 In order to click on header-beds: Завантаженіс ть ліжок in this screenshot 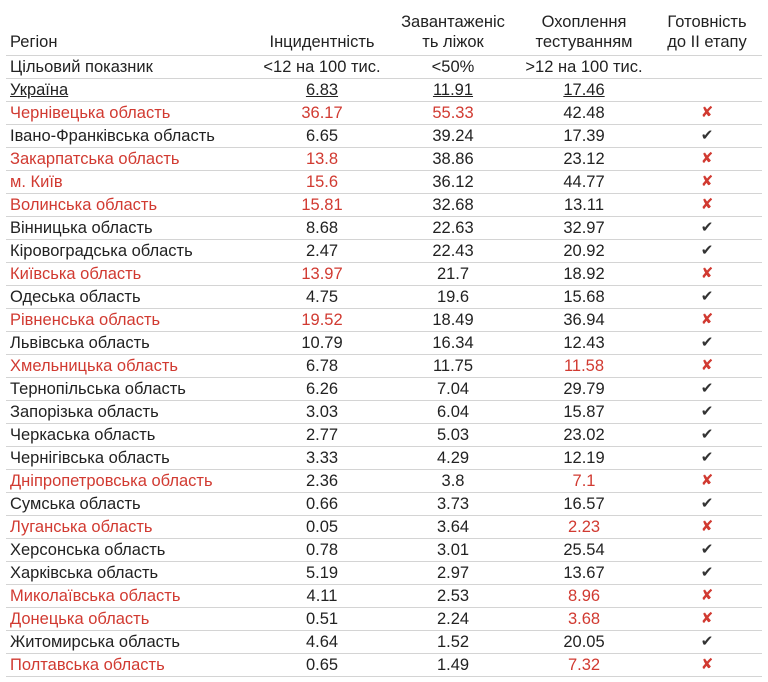, I will do `click(453, 31)`.